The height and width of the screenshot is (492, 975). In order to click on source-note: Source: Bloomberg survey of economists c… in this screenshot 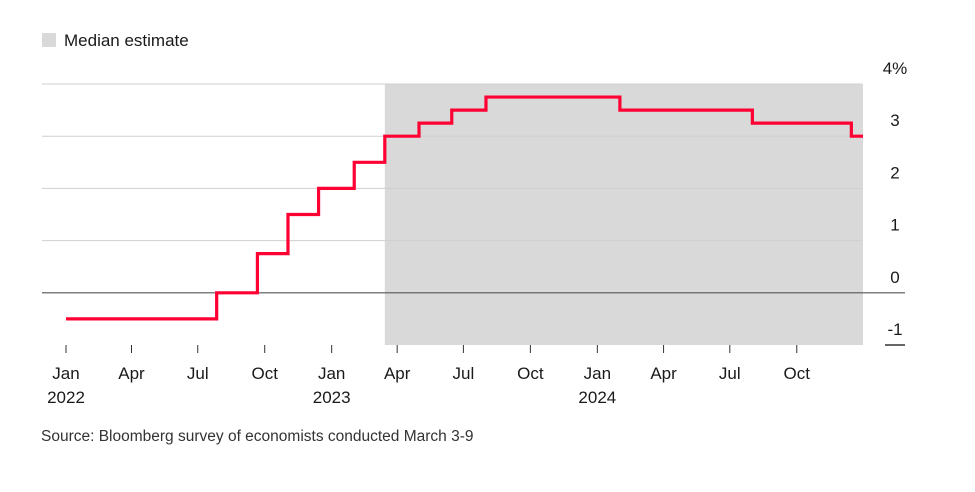, I will do `click(257, 436)`.